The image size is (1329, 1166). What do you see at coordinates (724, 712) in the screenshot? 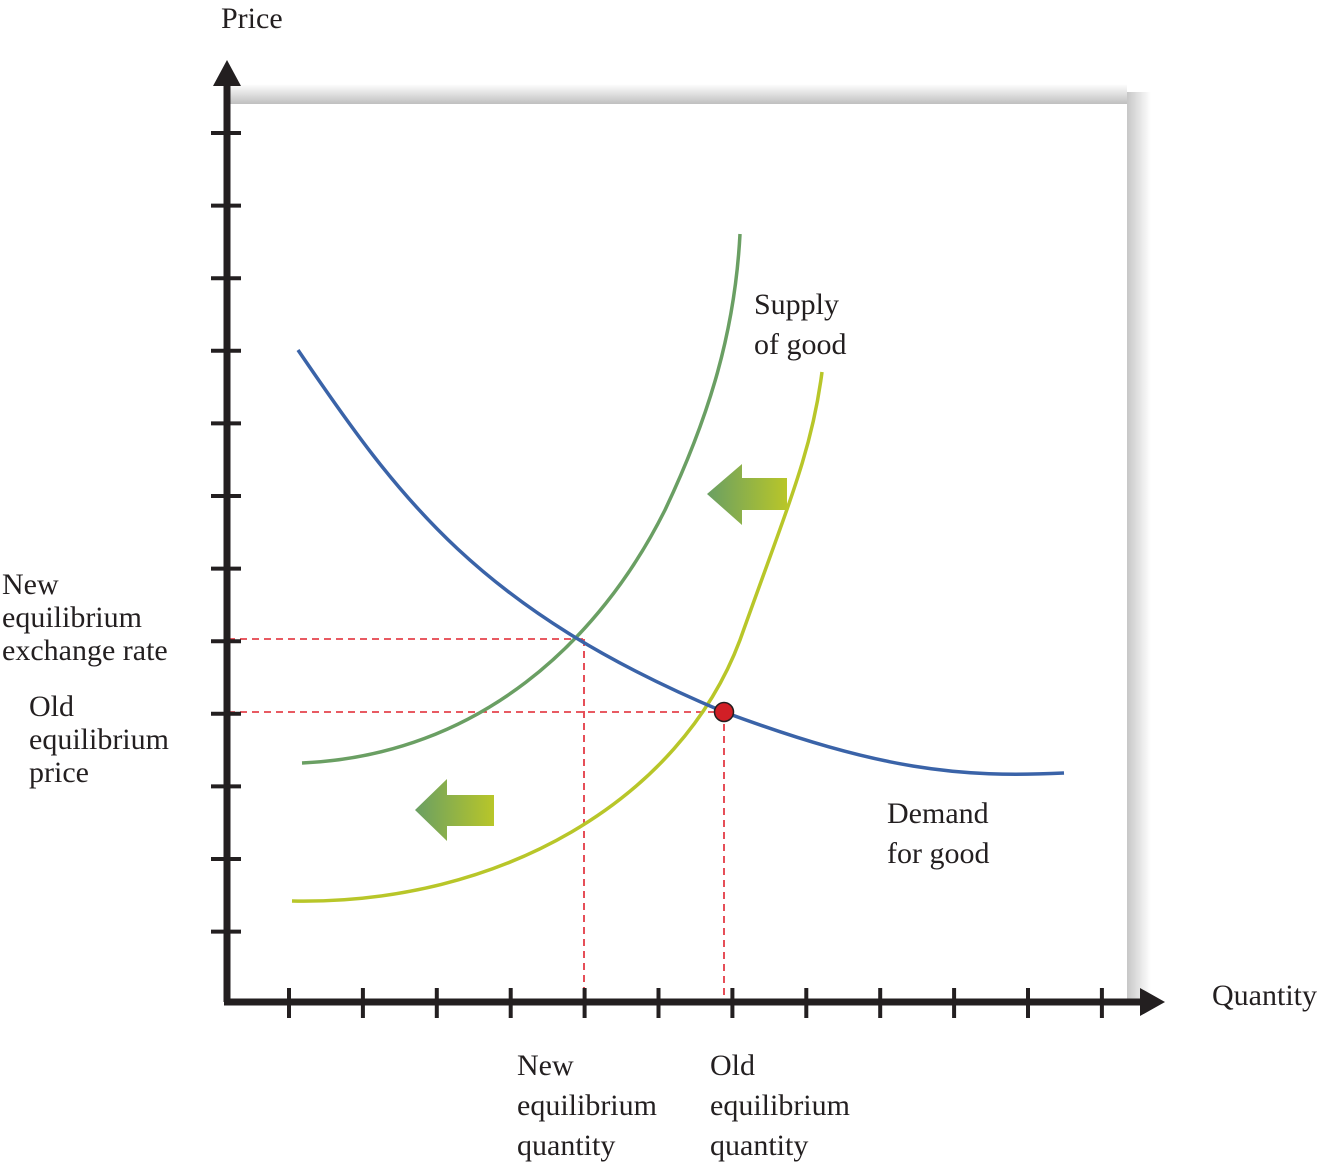
I see `old-equilibrium-point` at bounding box center [724, 712].